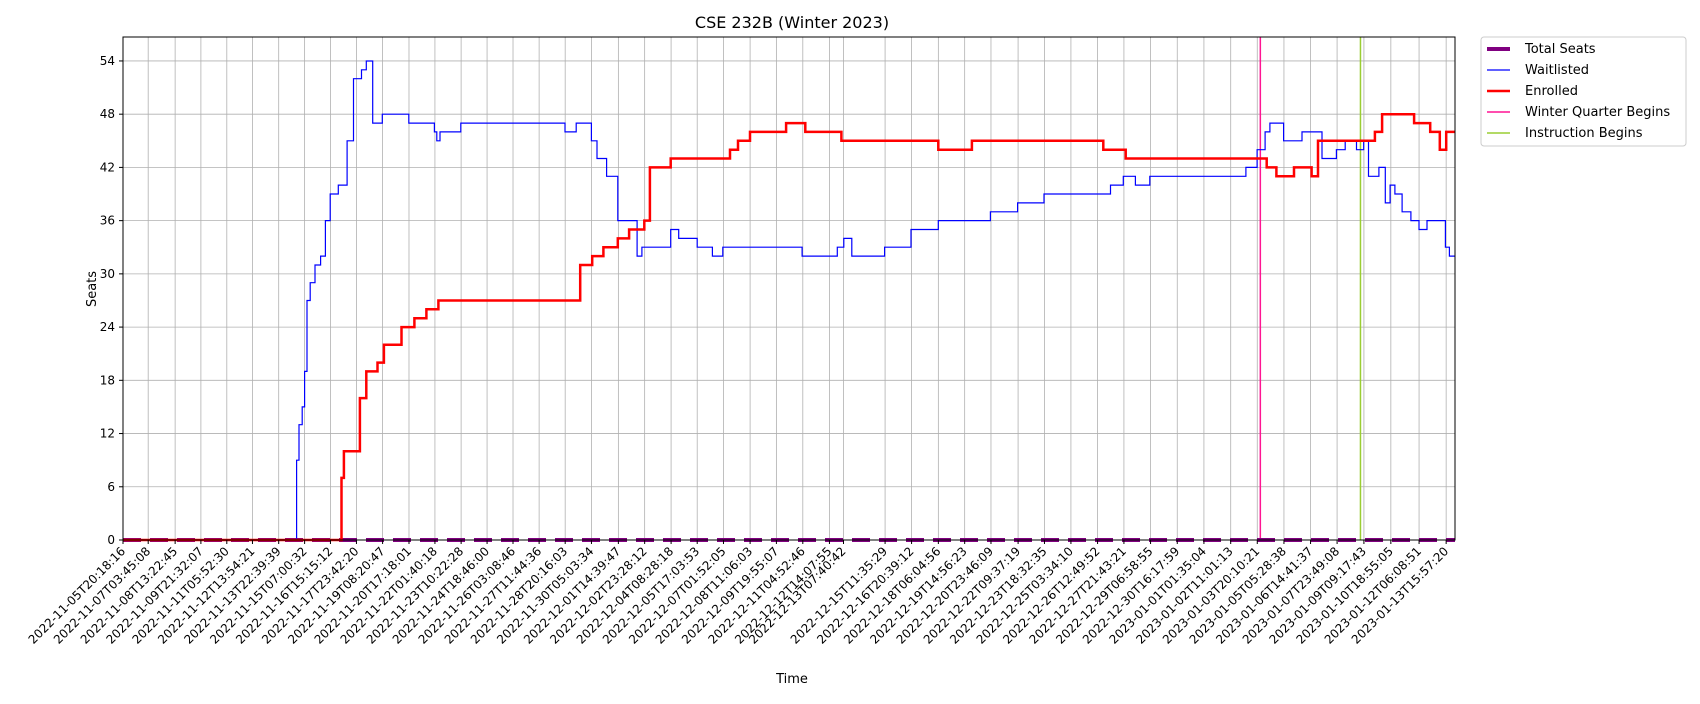 The width and height of the screenshot is (1700, 704). Describe the element at coordinates (107, 61) in the screenshot. I see `y-tick-label: 54` at that location.